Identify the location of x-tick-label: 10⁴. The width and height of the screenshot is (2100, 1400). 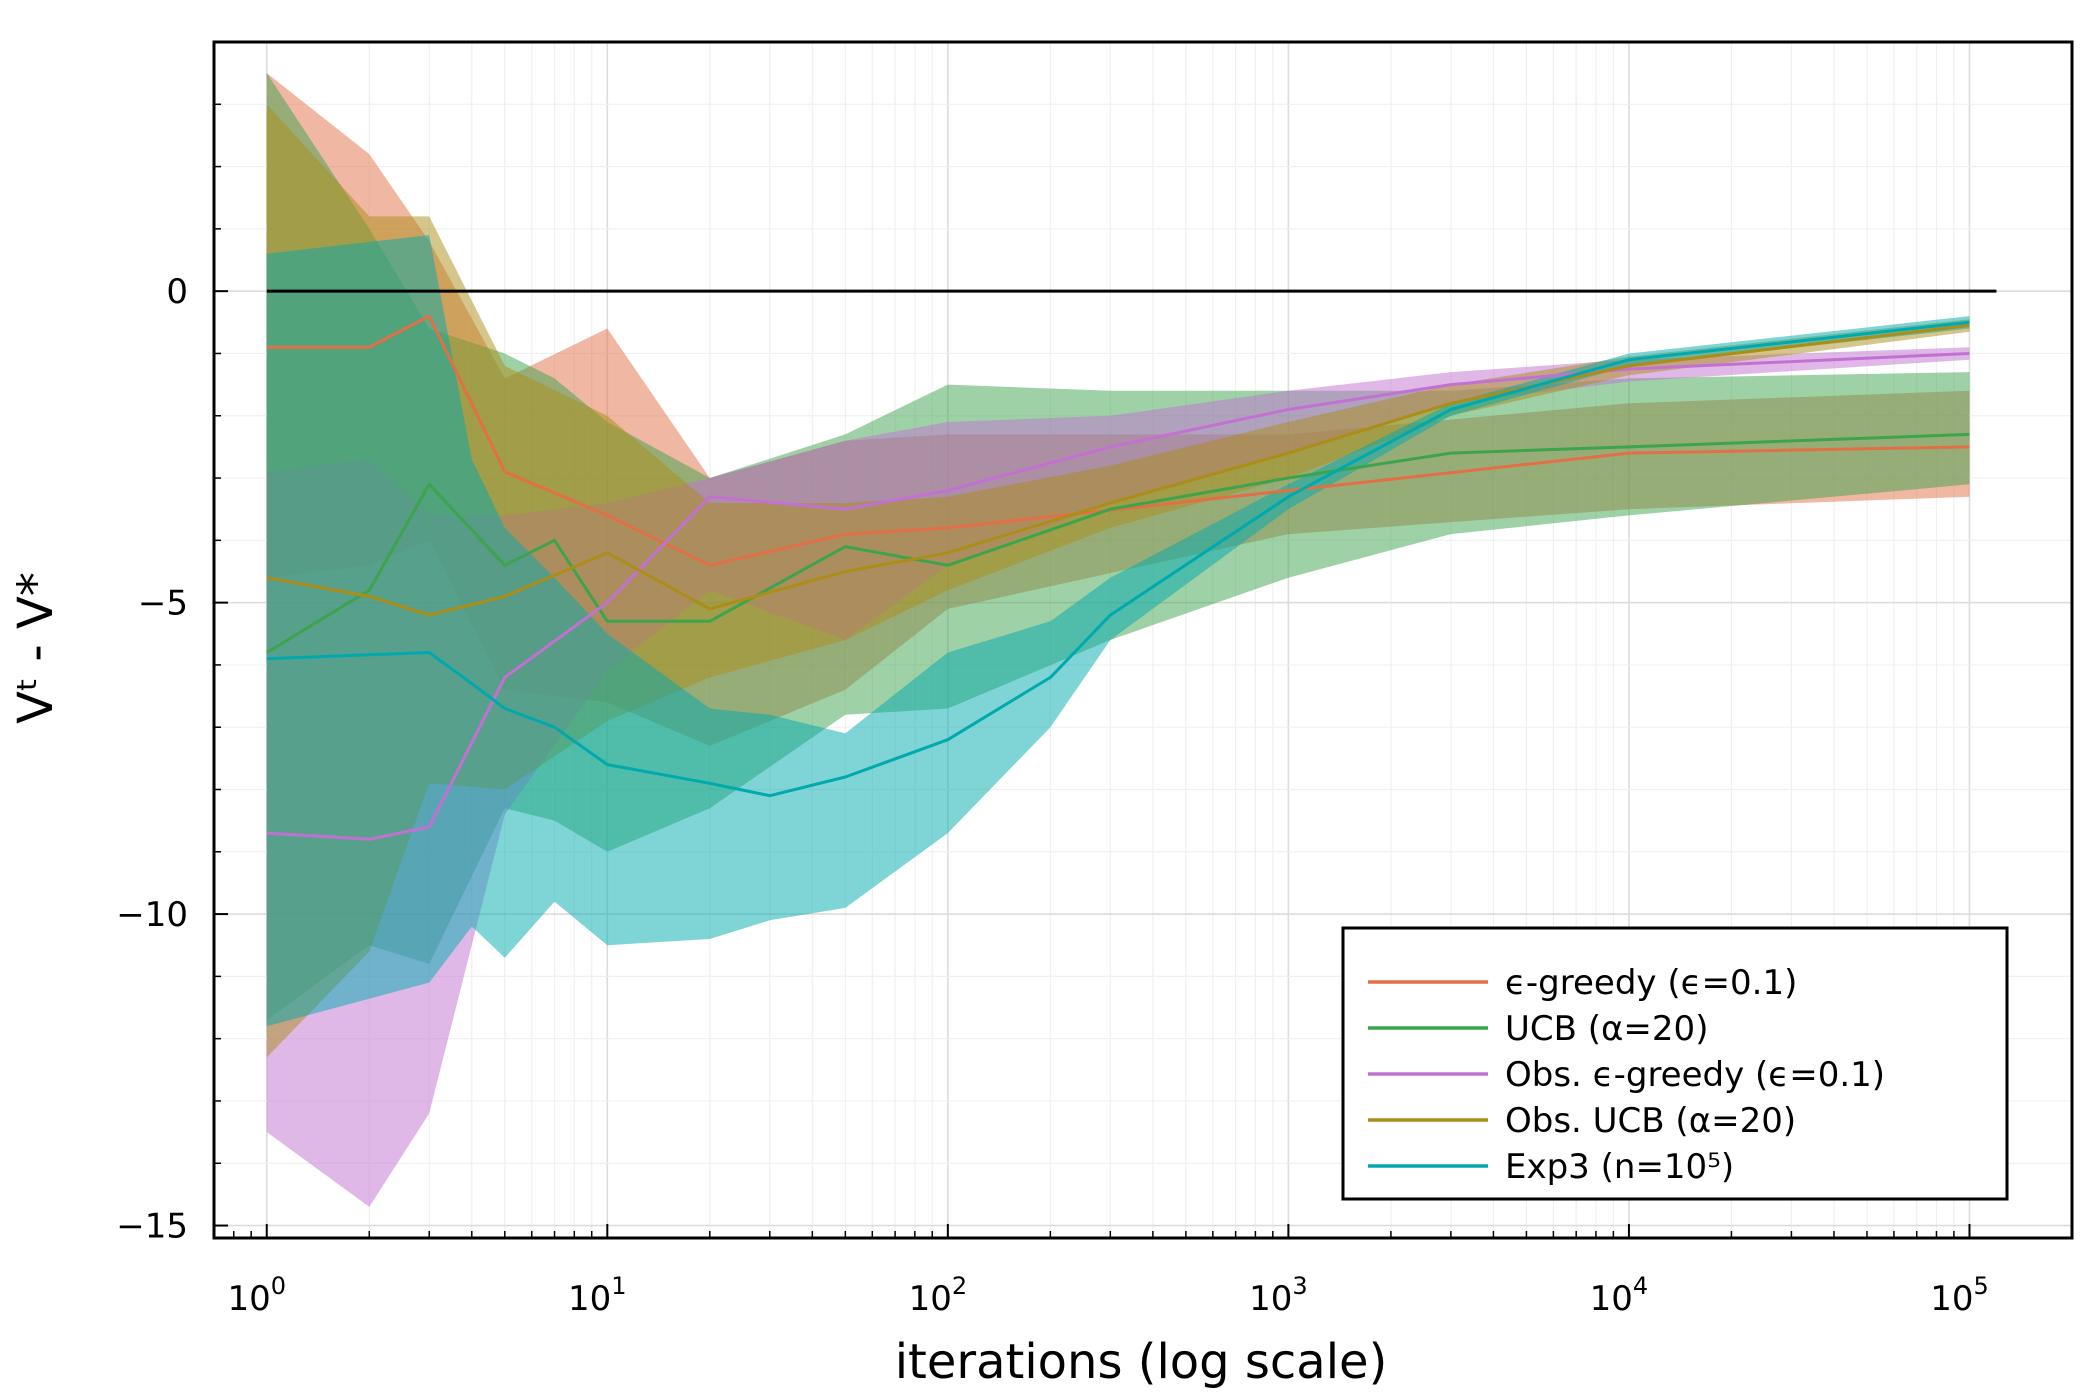
(1619, 1295).